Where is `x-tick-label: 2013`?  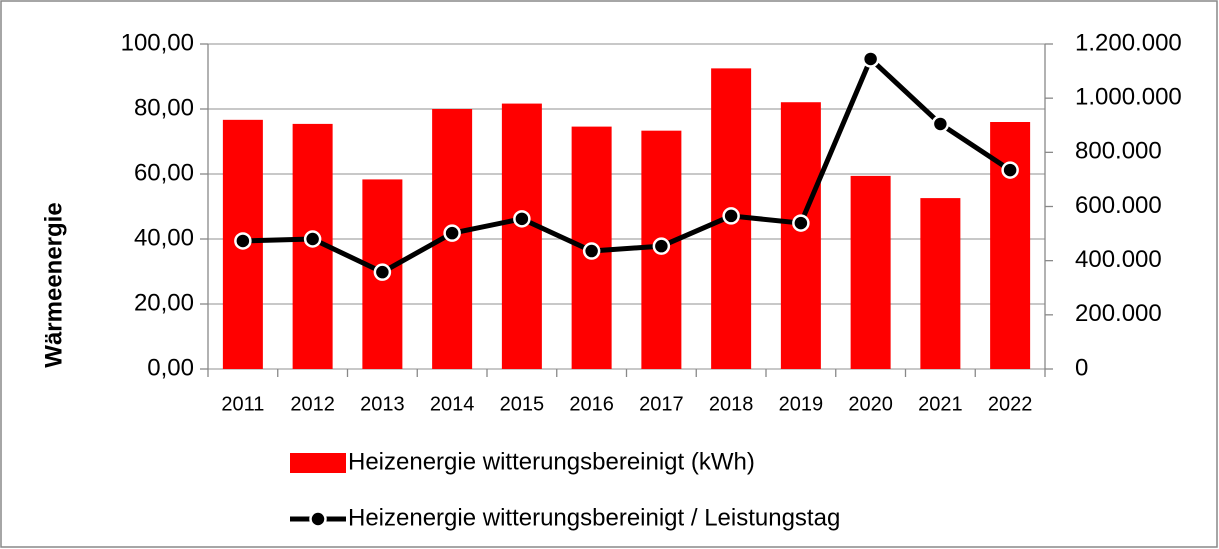 x-tick-label: 2013 is located at coordinates (382, 404).